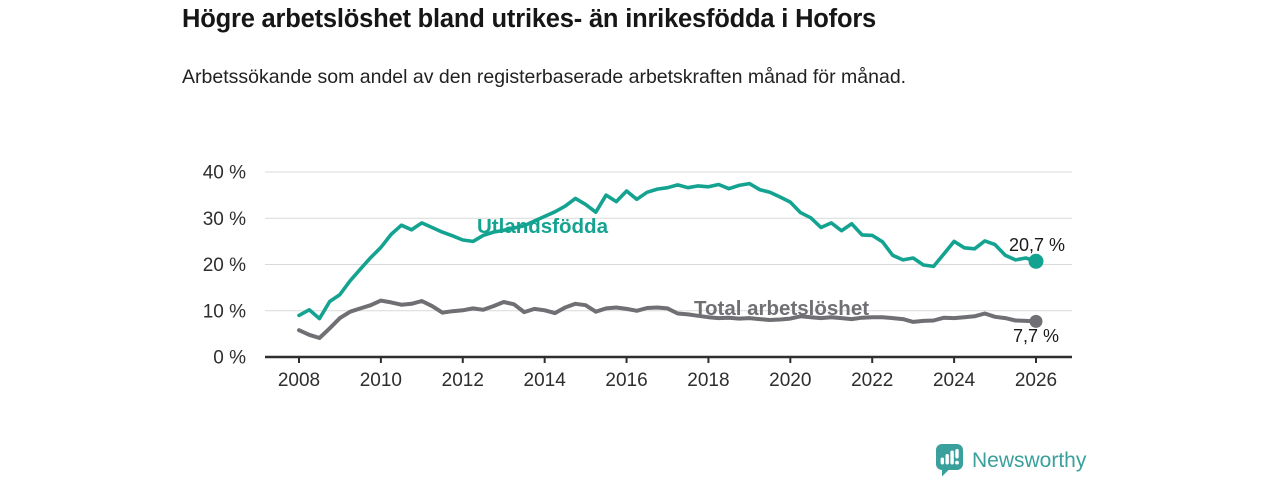 The height and width of the screenshot is (480, 1280). Describe the element at coordinates (1036, 380) in the screenshot. I see `x-axis-label: 2026` at that location.